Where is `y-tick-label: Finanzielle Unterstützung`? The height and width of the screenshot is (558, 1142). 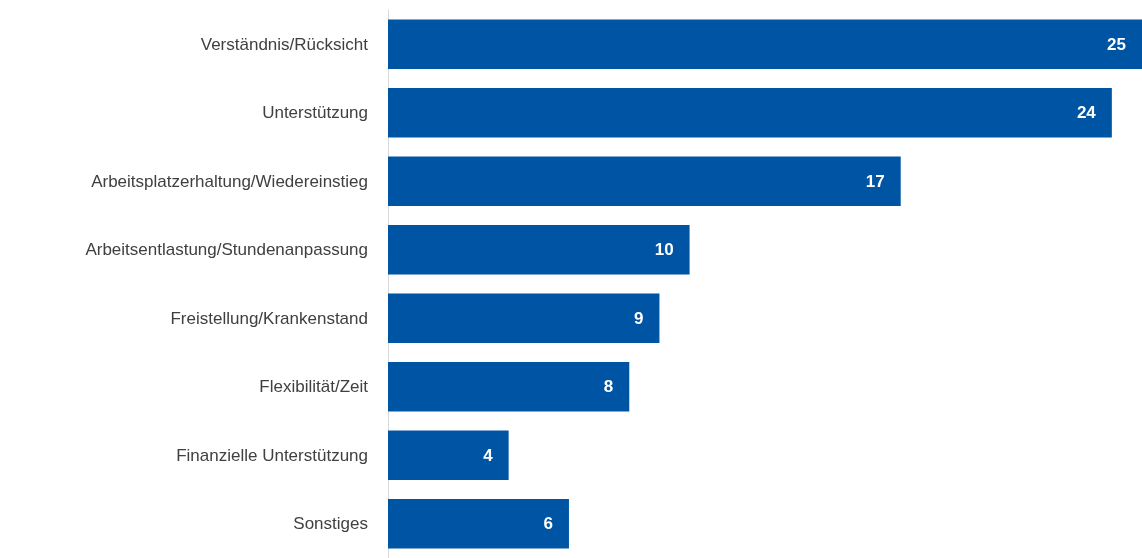 y-tick-label: Finanzielle Unterstützung is located at coordinates (272, 455).